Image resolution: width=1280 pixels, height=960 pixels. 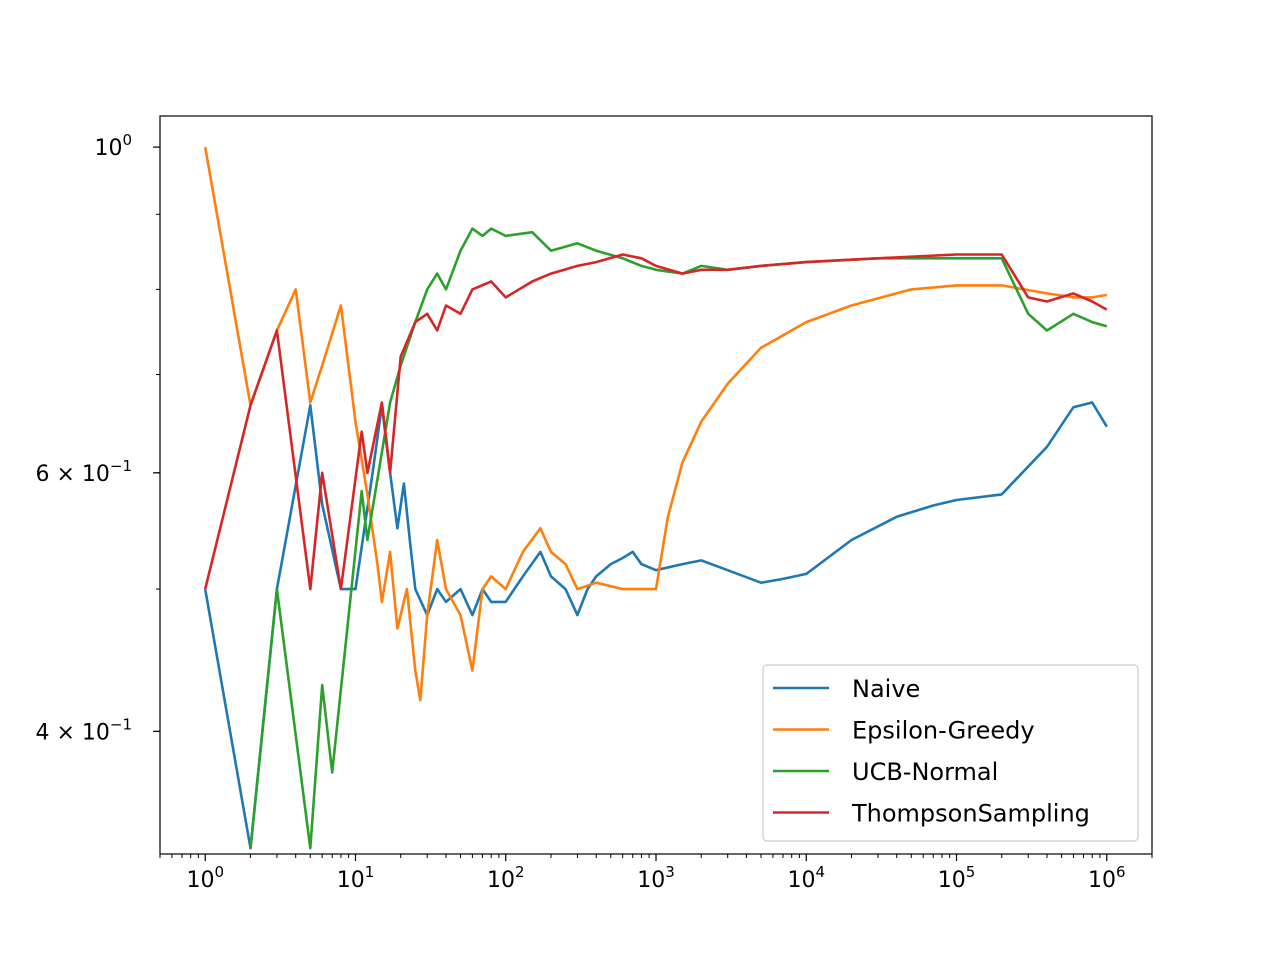 What do you see at coordinates (506, 878) in the screenshot?
I see `x-tick-label: 10²` at bounding box center [506, 878].